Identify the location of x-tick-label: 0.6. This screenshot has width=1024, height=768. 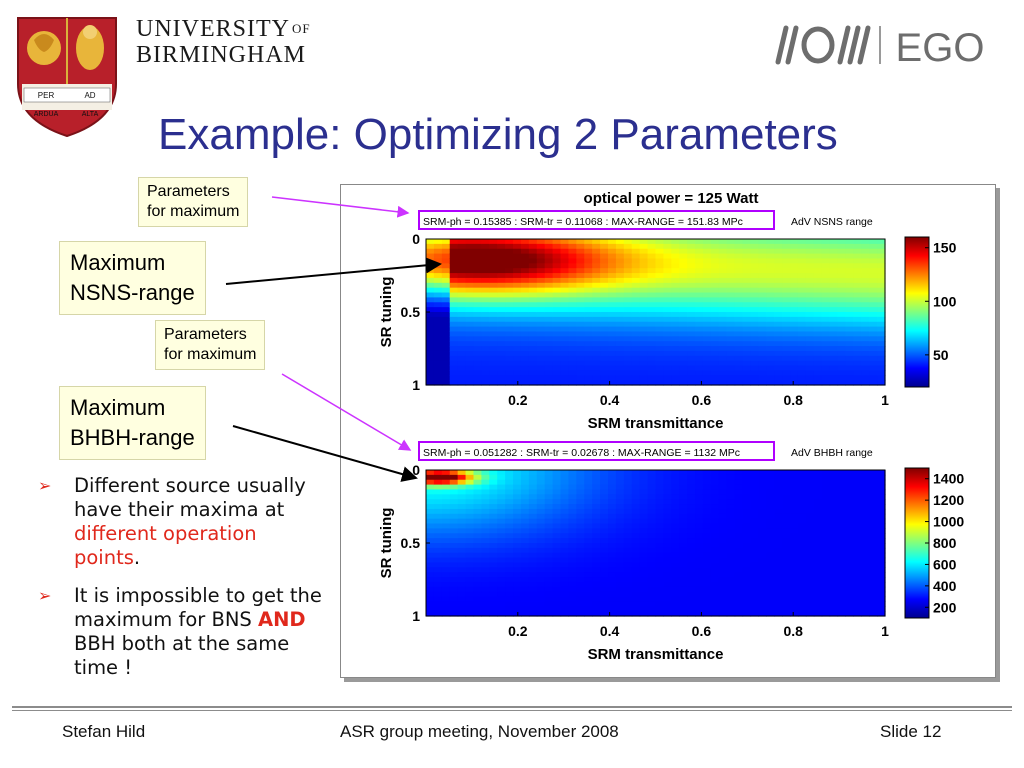
(702, 631).